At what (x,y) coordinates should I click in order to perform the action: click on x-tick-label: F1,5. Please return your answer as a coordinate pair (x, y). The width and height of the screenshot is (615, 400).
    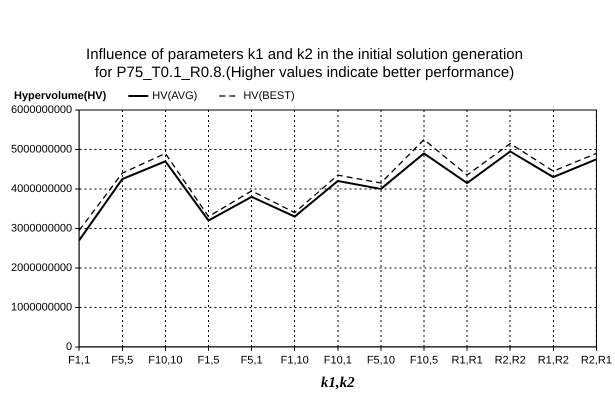
    Looking at the image, I should click on (208, 360).